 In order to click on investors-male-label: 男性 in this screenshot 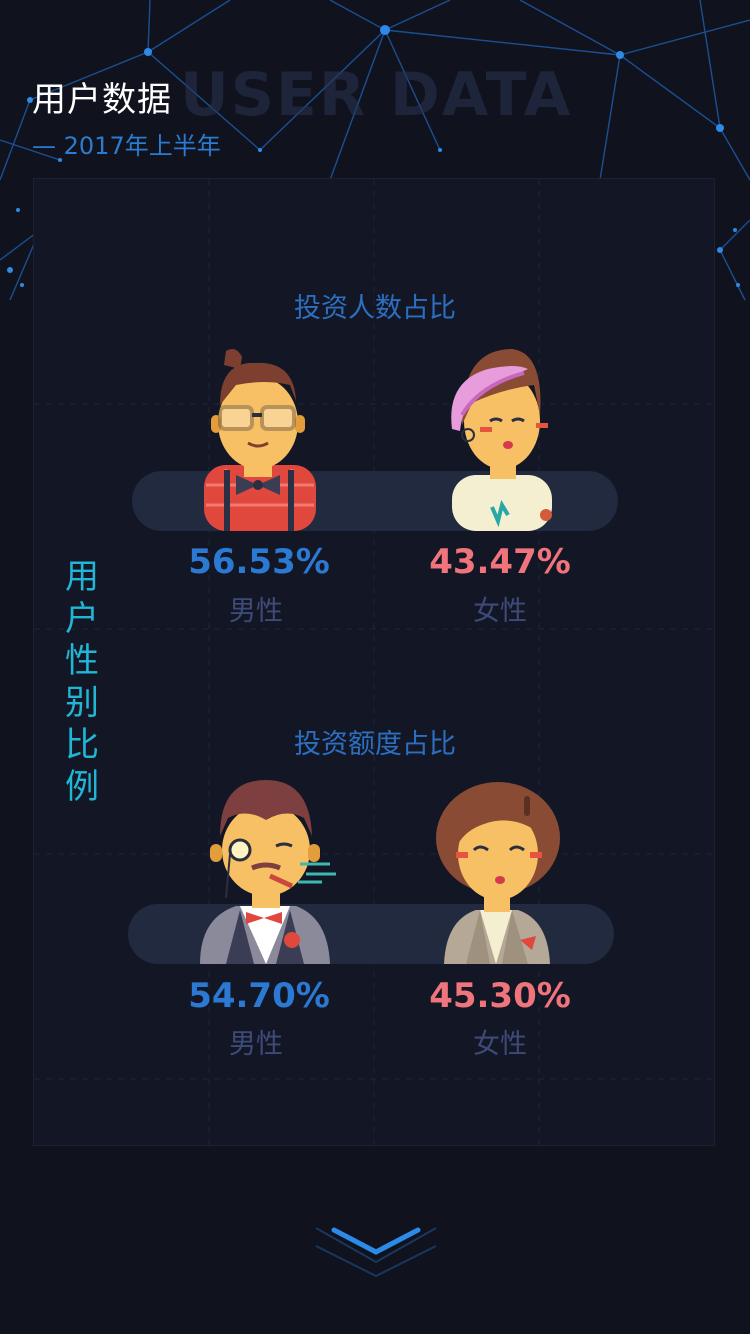, I will do `click(256, 611)`.